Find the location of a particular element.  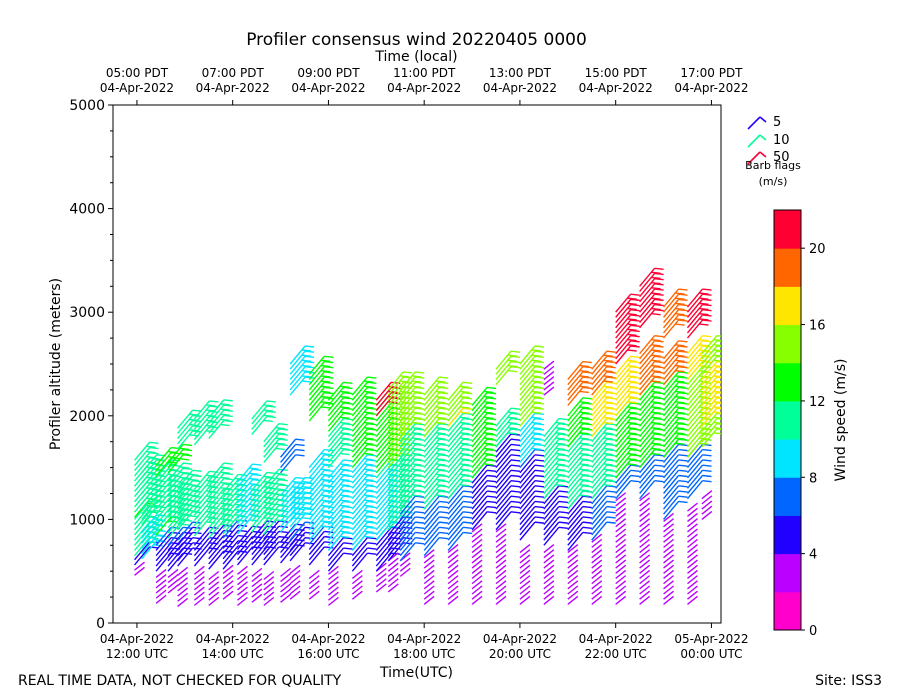

x-tick-label: 05-Apr-2022 is located at coordinates (711, 639).